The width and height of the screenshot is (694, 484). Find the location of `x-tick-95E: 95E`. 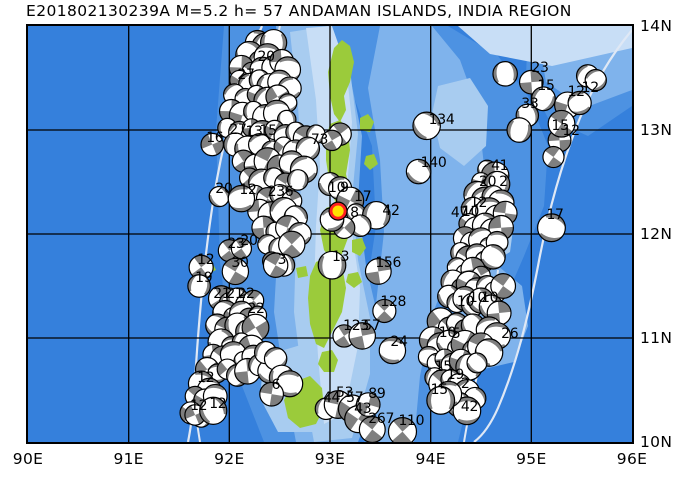

x-tick-95E: 95E is located at coordinates (531, 459).